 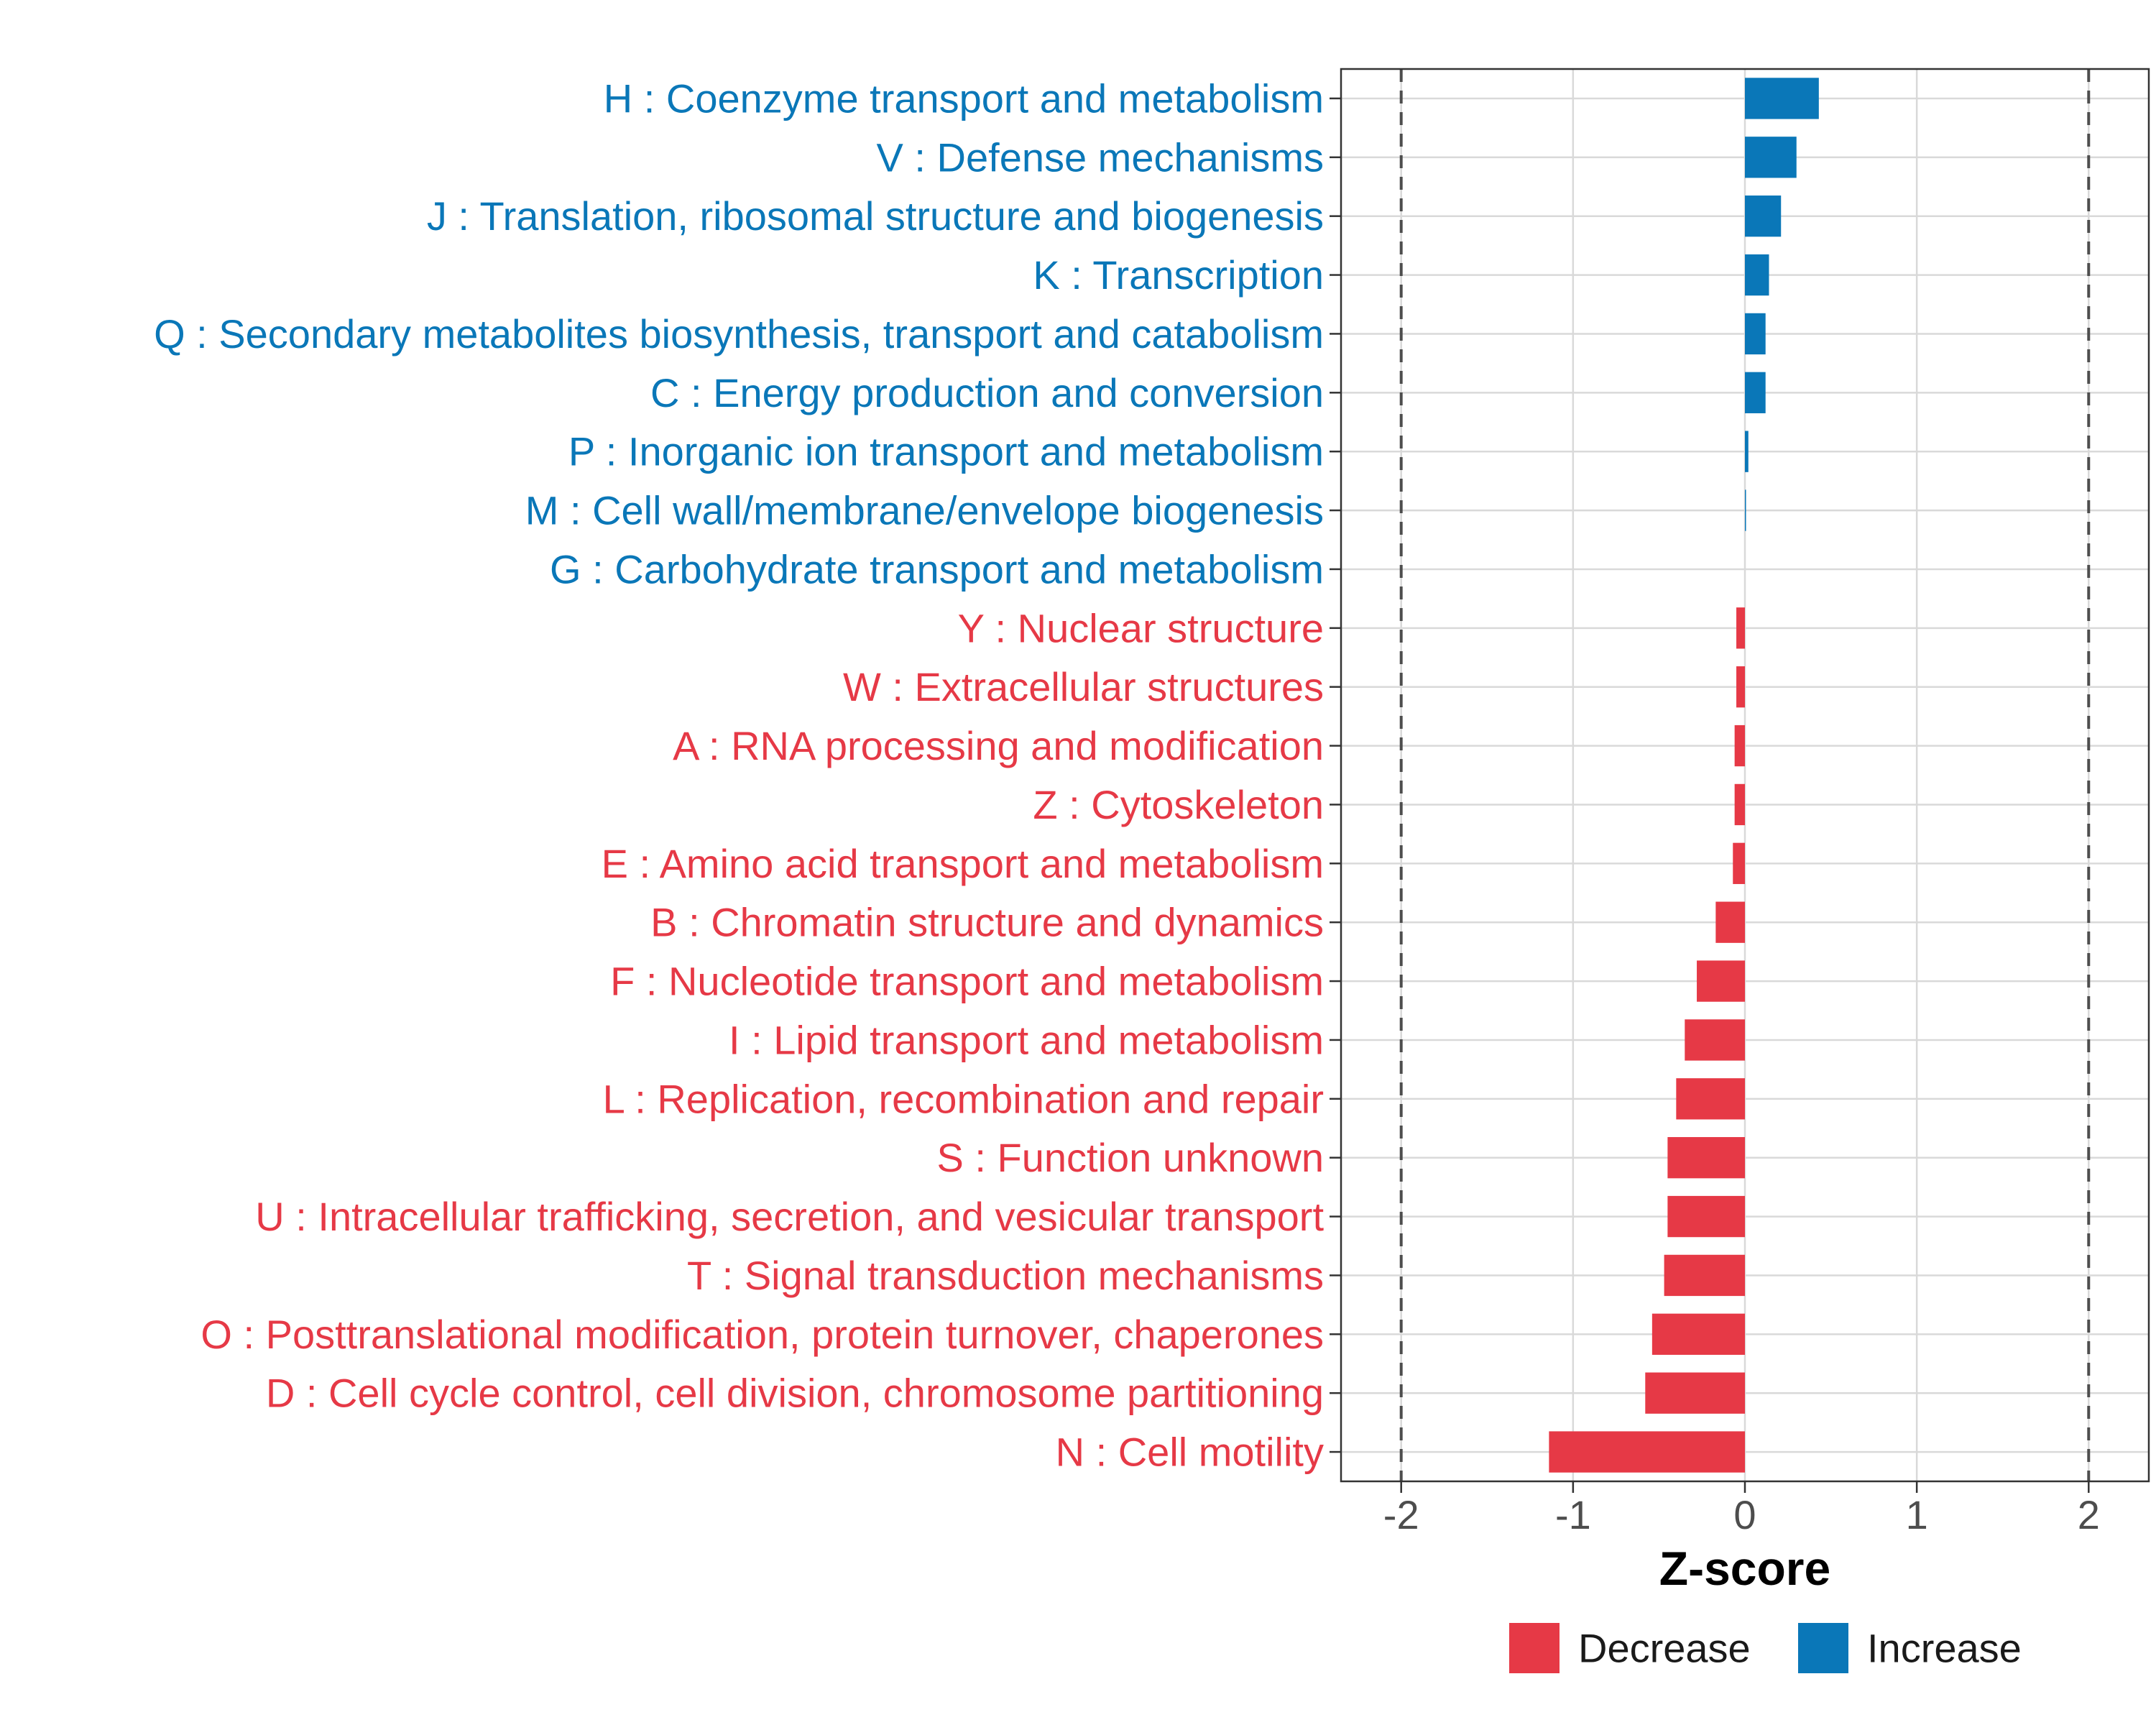 What do you see at coordinates (1745, 1514) in the screenshot?
I see `x-tick-label: 0` at bounding box center [1745, 1514].